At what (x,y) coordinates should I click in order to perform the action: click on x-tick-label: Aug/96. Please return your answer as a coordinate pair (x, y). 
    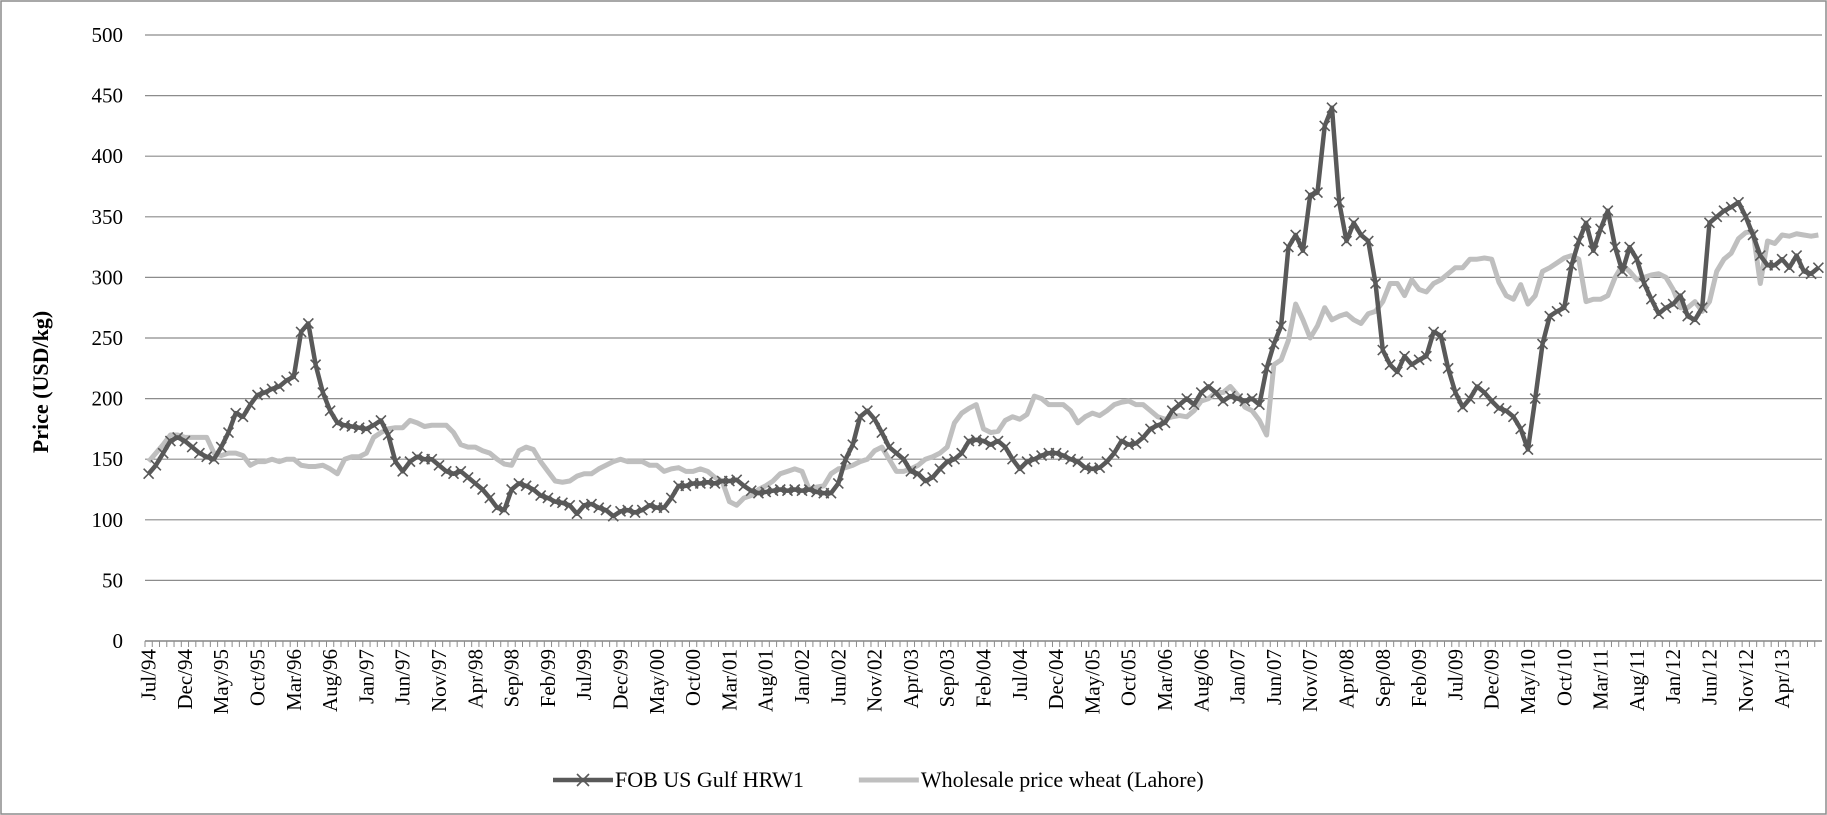
    Looking at the image, I should click on (330, 680).